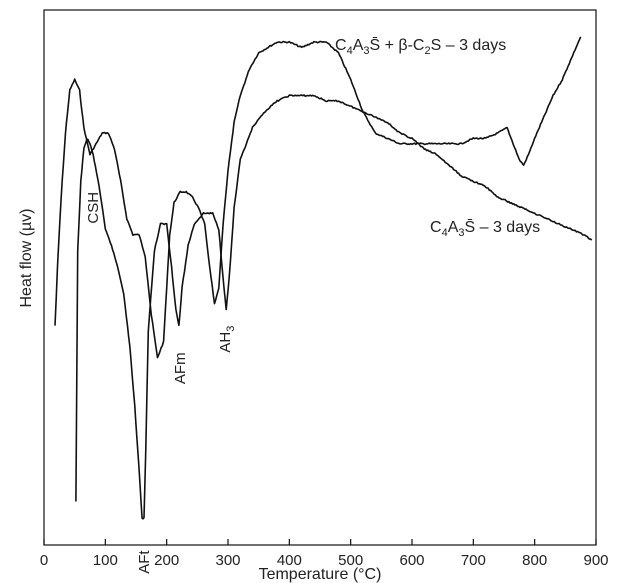  Describe the element at coordinates (105, 560) in the screenshot. I see `x-tick-label: 100` at that location.